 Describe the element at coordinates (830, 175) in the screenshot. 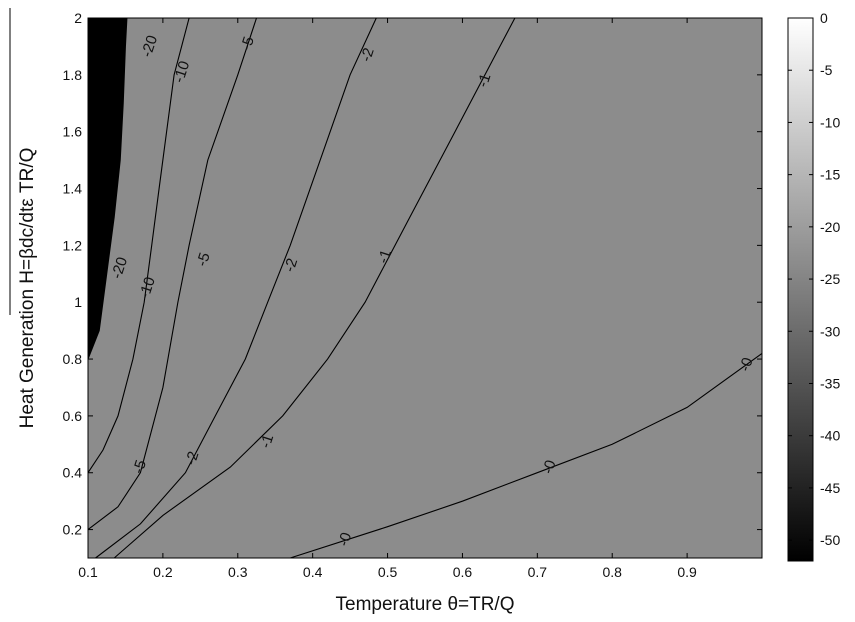

I see `colorbar-tick-label-3: -15` at that location.